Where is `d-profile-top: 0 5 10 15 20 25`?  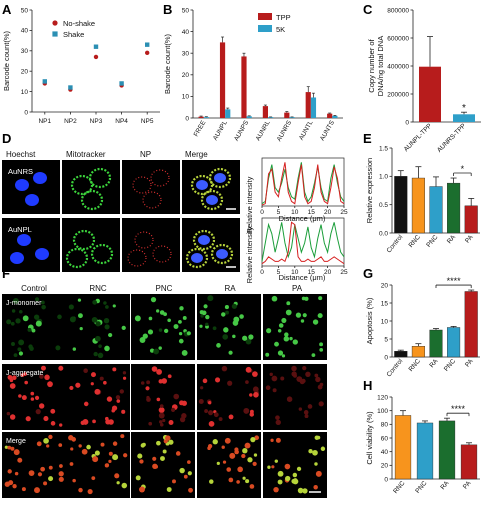
d-profile-top: 0 5 10 15 20 25 is located at coordinates (304, 186).